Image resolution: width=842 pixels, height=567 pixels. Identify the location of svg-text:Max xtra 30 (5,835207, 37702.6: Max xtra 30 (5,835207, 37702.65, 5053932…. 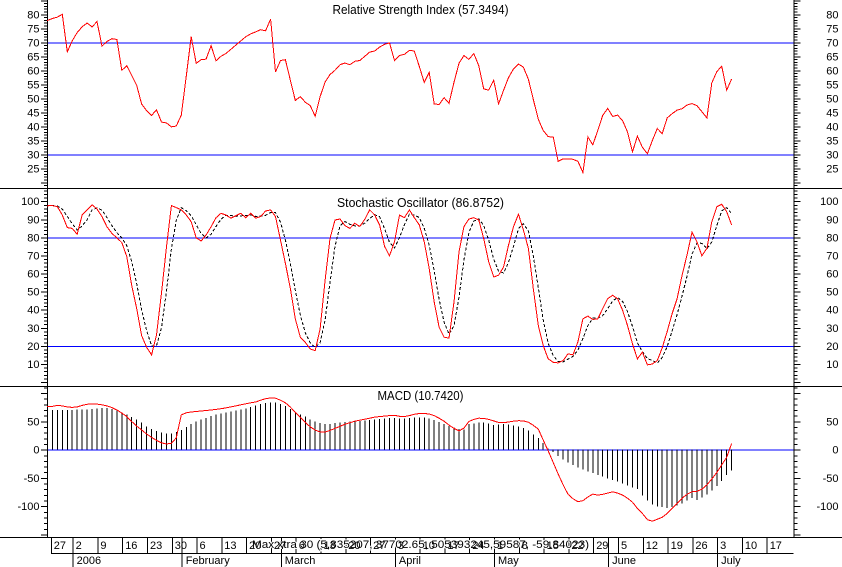
(420, 545).